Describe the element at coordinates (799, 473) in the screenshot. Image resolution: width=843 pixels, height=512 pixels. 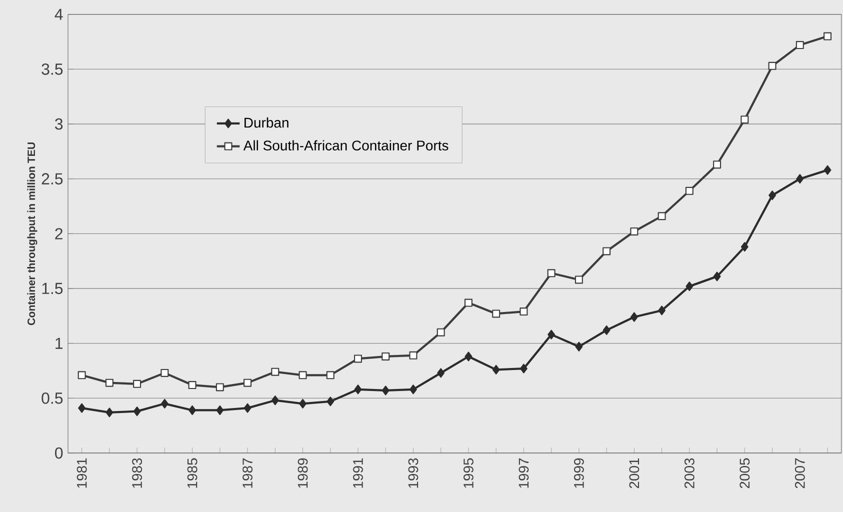
I see `x-tick-label: 2007` at that location.